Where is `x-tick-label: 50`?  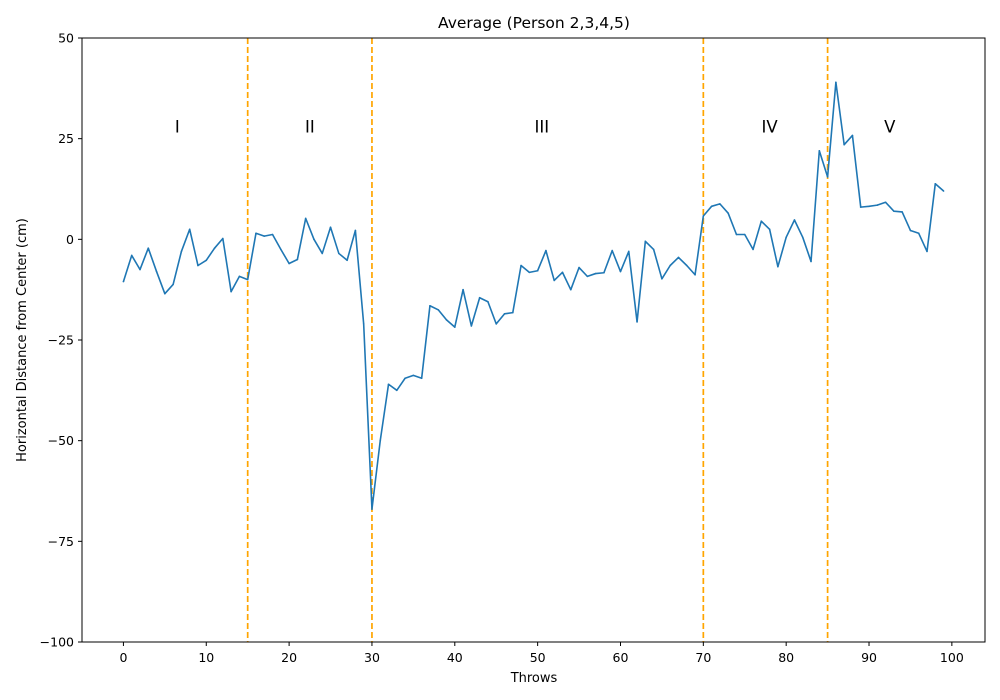
x-tick-label: 50 is located at coordinates (538, 657).